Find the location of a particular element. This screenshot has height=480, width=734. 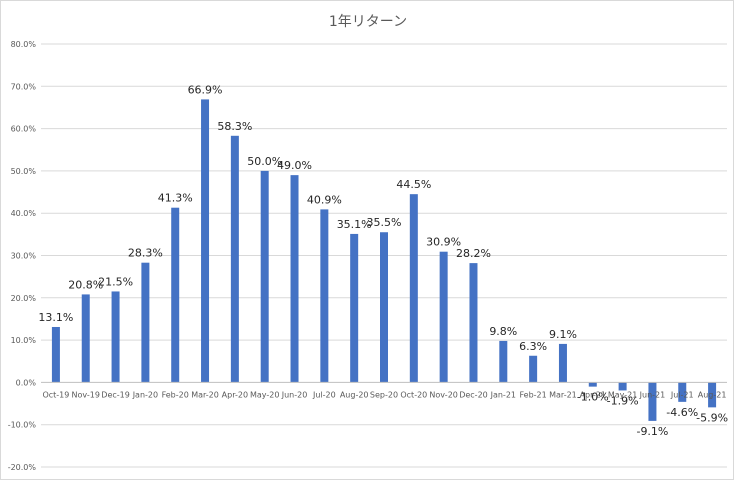

data-label: -9.1% is located at coordinates (652, 431).